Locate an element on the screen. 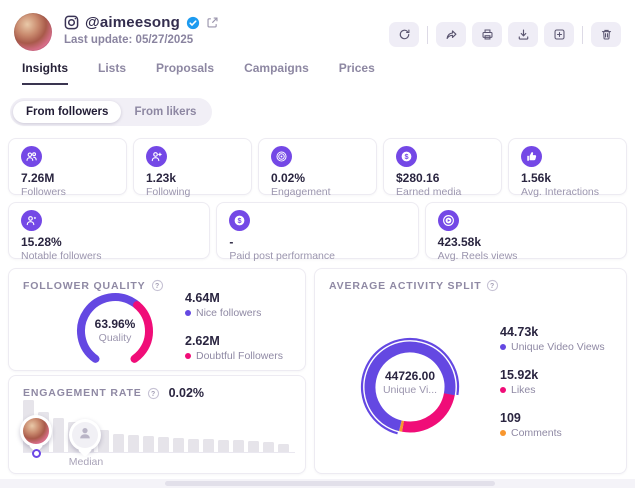  legend-label: Nice followers is located at coordinates (234, 313).